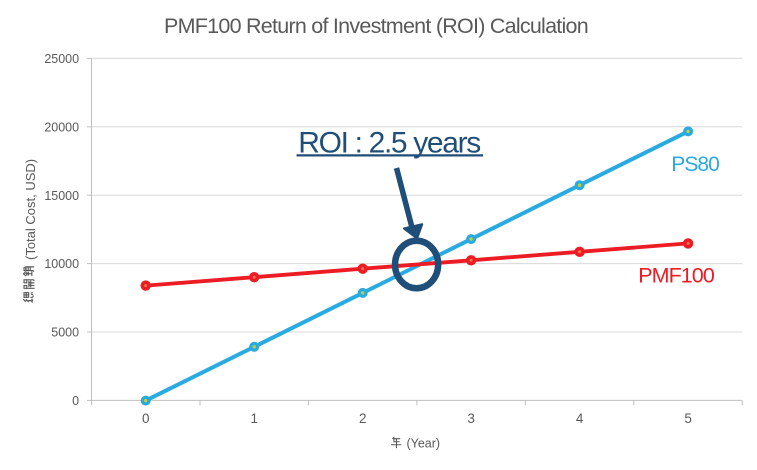 Image resolution: width=757 pixels, height=470 pixels. What do you see at coordinates (695, 164) in the screenshot?
I see `svg-text: PS80` at bounding box center [695, 164].